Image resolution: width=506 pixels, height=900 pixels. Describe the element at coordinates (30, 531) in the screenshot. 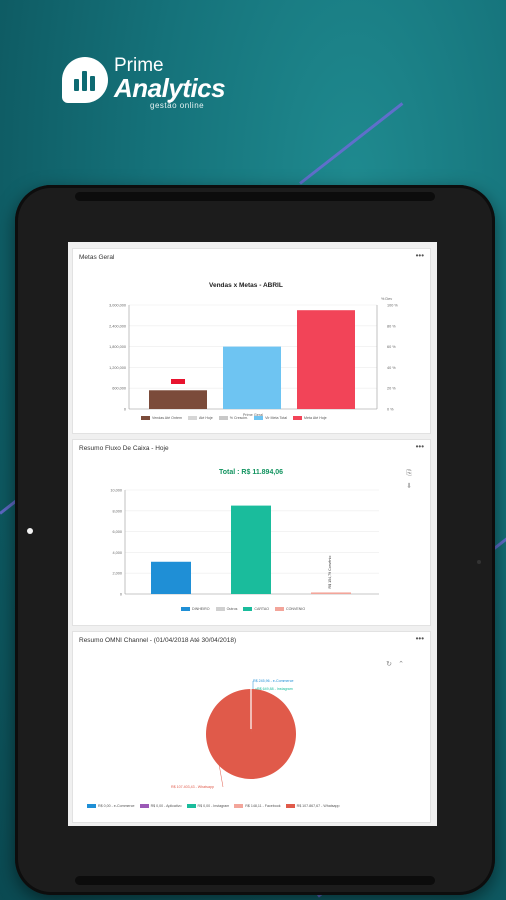

I see `camera-icon` at that location.